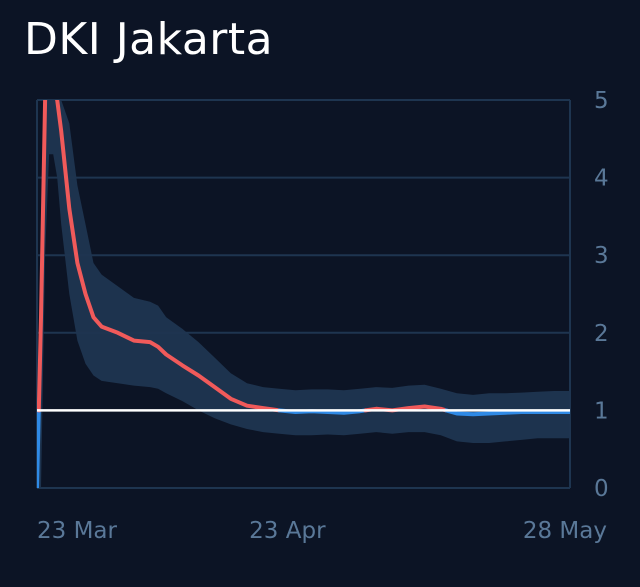 This screenshot has height=587, width=640. What do you see at coordinates (77, 531) in the screenshot?
I see `x-tick-label-0: 23 Mar` at bounding box center [77, 531].